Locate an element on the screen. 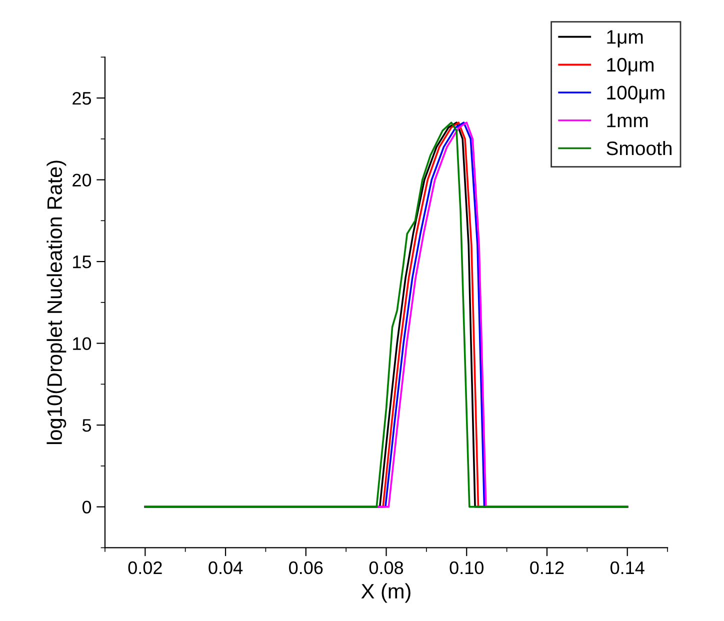 The width and height of the screenshot is (724, 621). y-tick-label: 0 is located at coordinates (87, 507).